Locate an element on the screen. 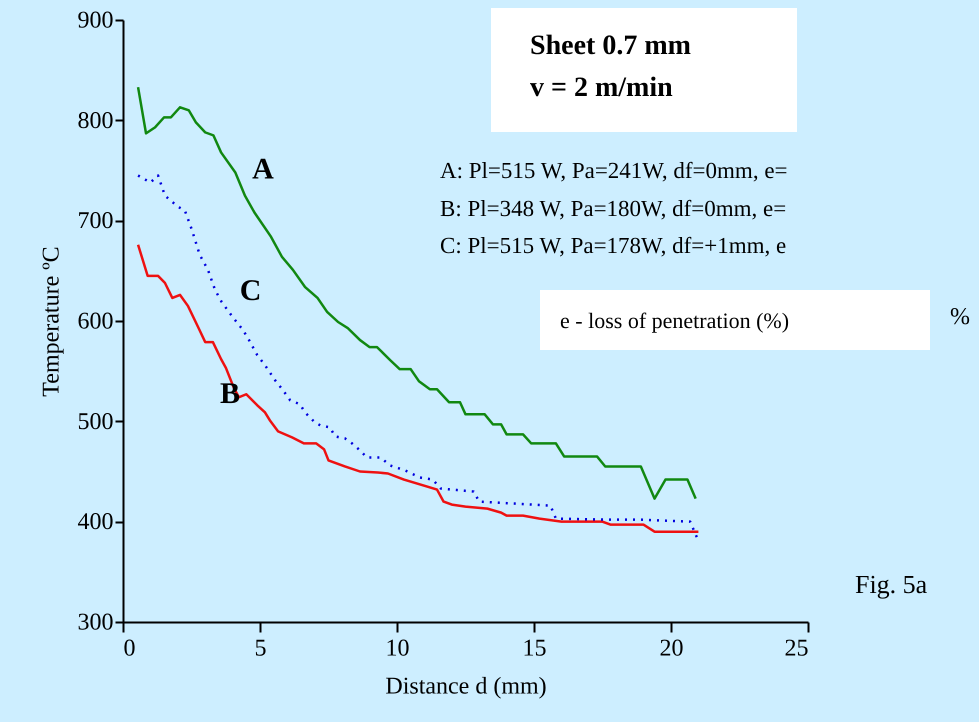  y-tick-label: 500 is located at coordinates (96, 421).